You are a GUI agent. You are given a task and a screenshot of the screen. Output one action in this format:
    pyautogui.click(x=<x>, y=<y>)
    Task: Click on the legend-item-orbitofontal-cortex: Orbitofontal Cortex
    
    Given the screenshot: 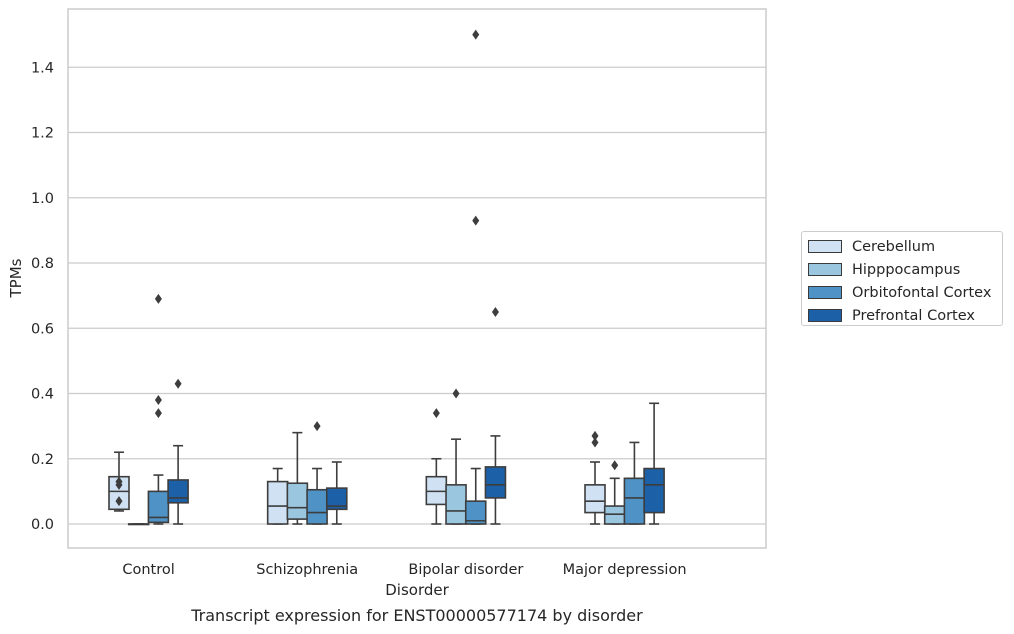 What is the action you would take?
    pyautogui.click(x=902, y=292)
    